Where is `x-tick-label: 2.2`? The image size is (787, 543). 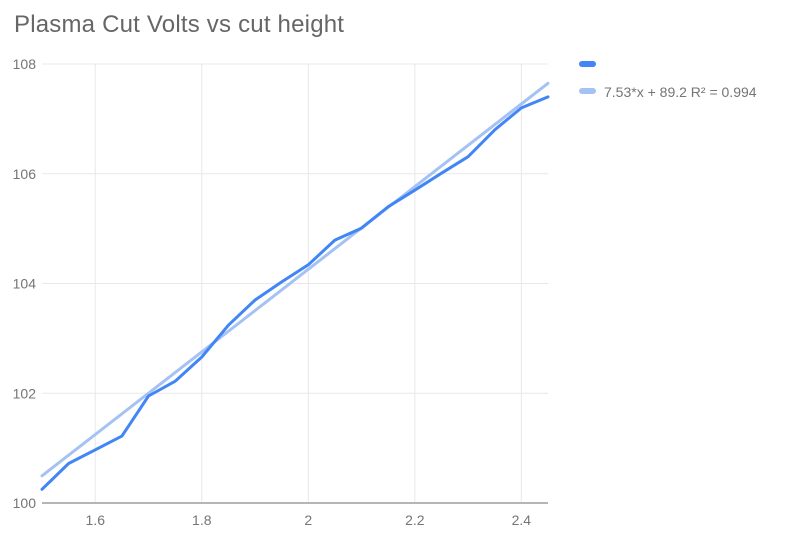 x-tick-label: 2.2 is located at coordinates (415, 520).